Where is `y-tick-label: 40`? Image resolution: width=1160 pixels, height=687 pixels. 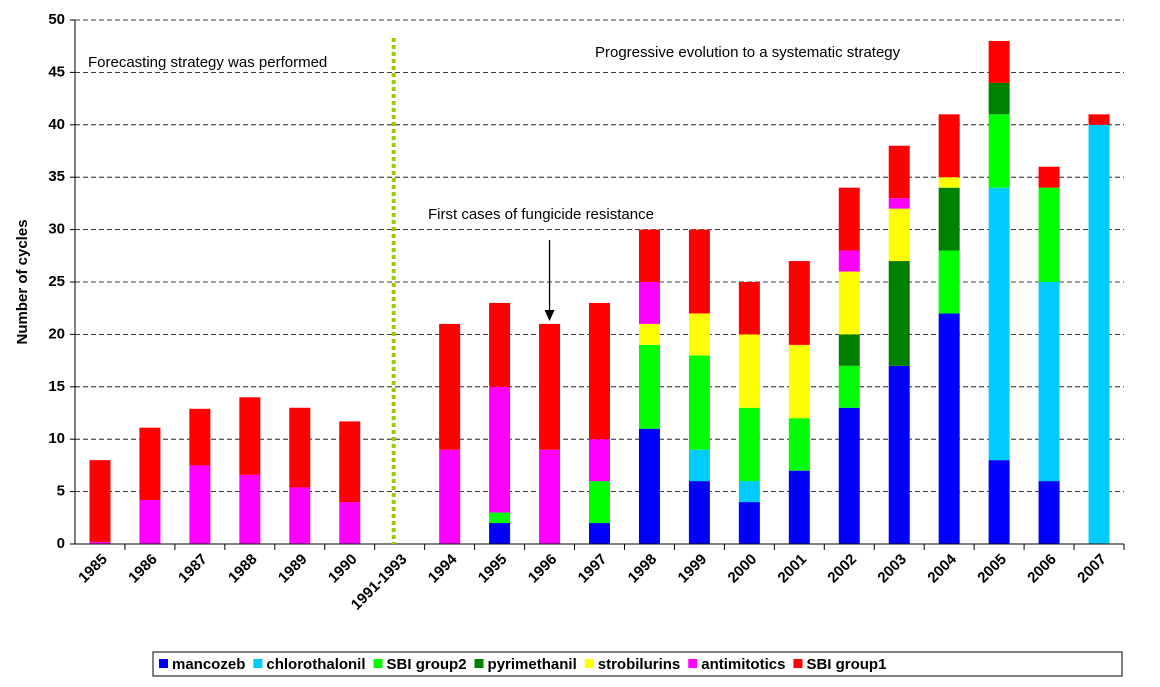 y-tick-label: 40 is located at coordinates (56, 124).